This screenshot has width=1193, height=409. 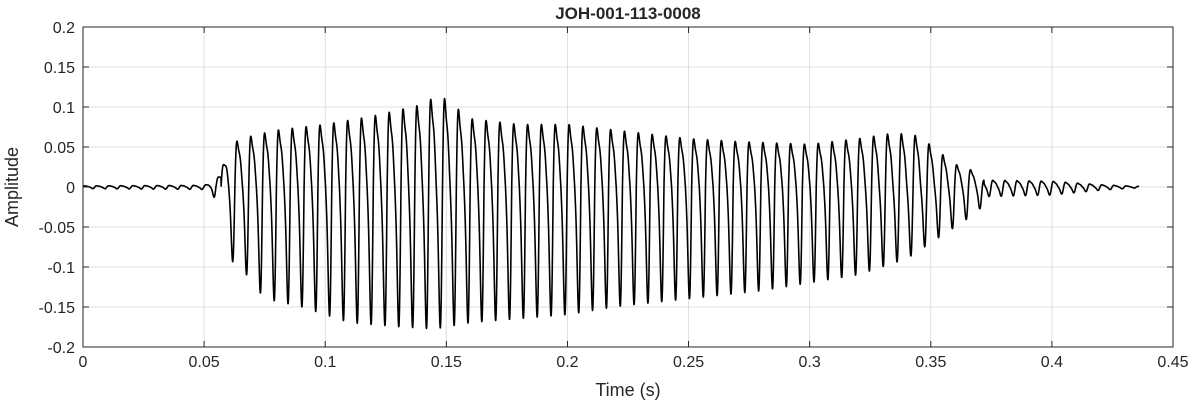 What do you see at coordinates (70, 188) in the screenshot?
I see `y-tick-label: 0` at bounding box center [70, 188].